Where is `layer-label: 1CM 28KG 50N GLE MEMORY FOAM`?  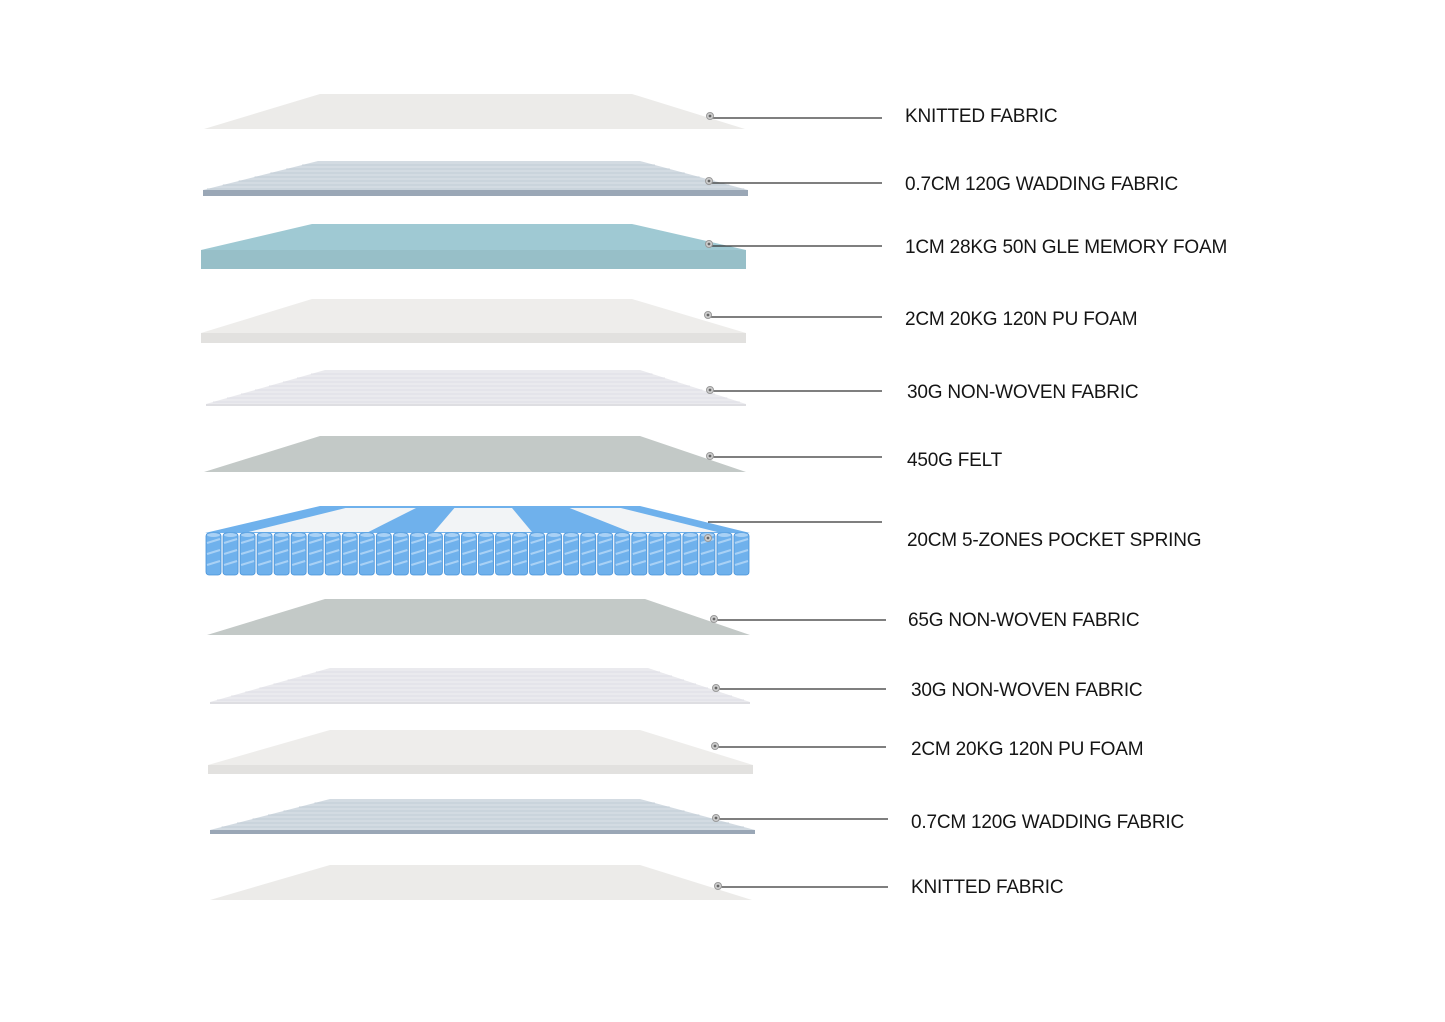 layer-label: 1CM 28KG 50N GLE MEMORY FOAM is located at coordinates (1066, 247).